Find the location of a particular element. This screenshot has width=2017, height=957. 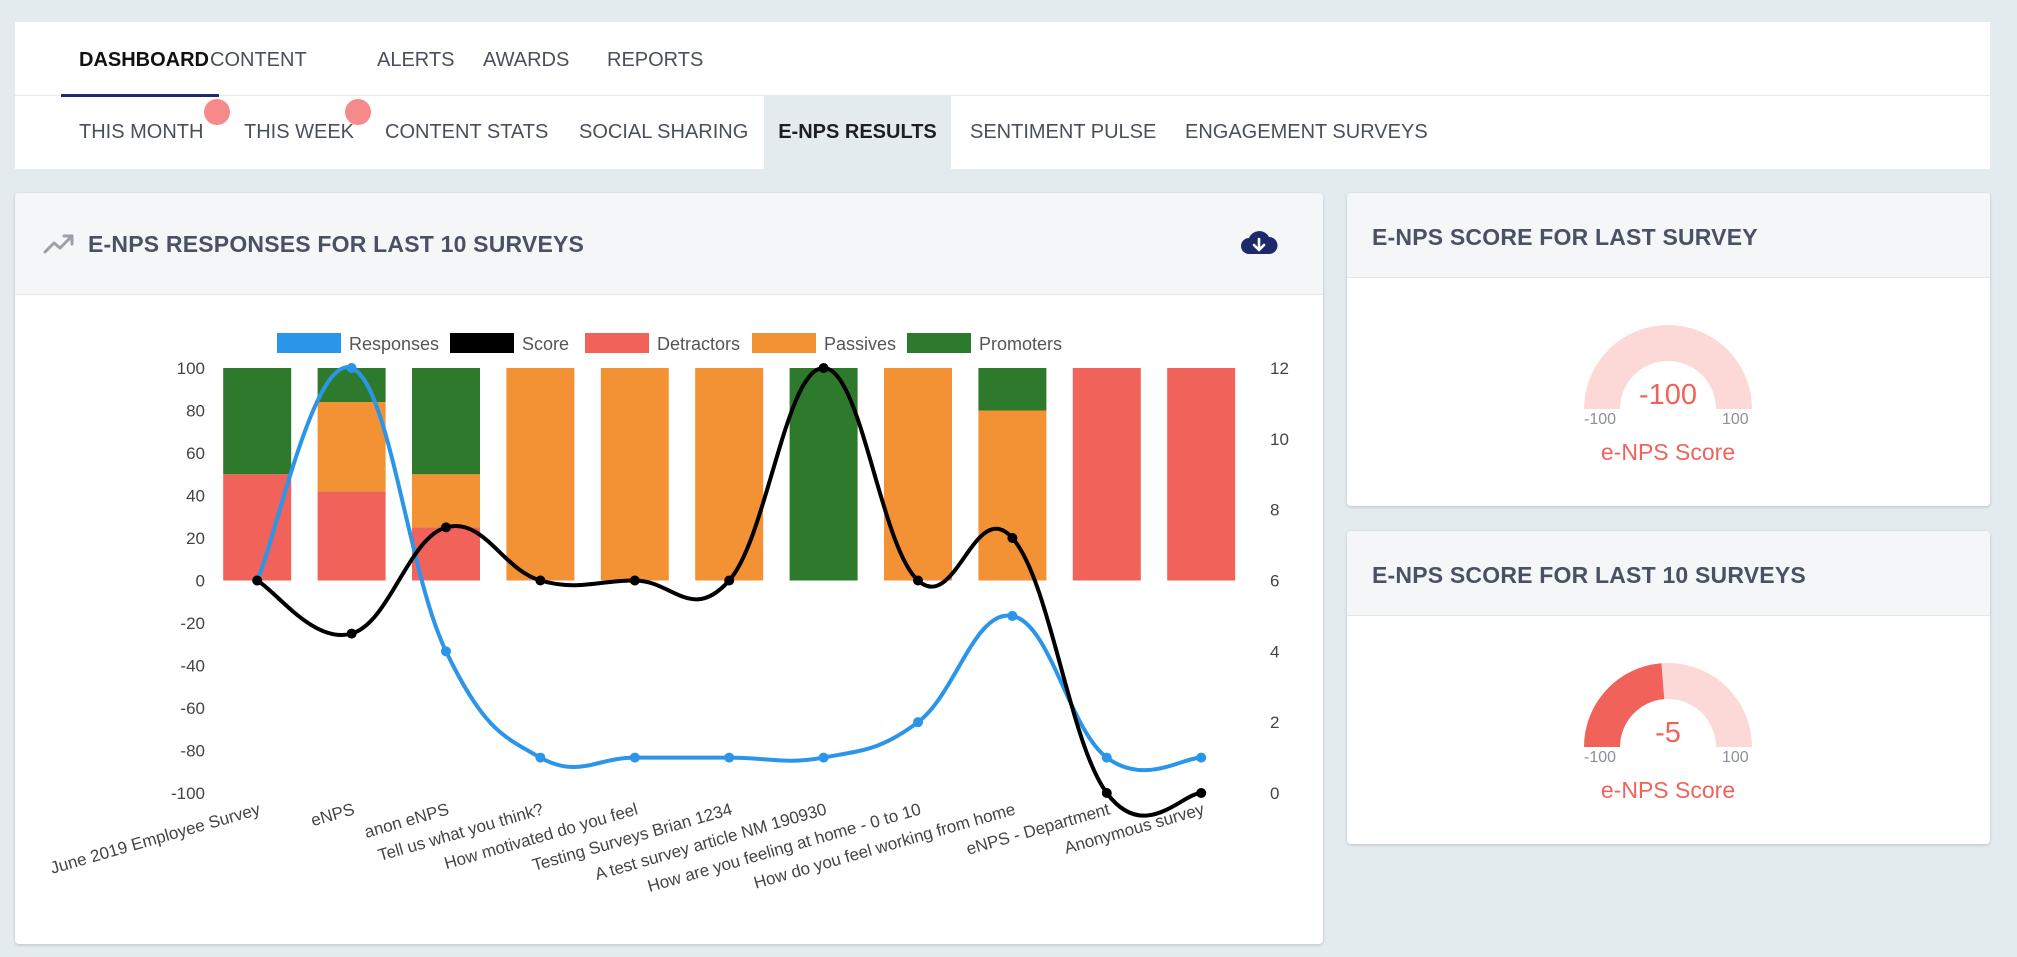

legend-swatch-passives is located at coordinates (784, 343).